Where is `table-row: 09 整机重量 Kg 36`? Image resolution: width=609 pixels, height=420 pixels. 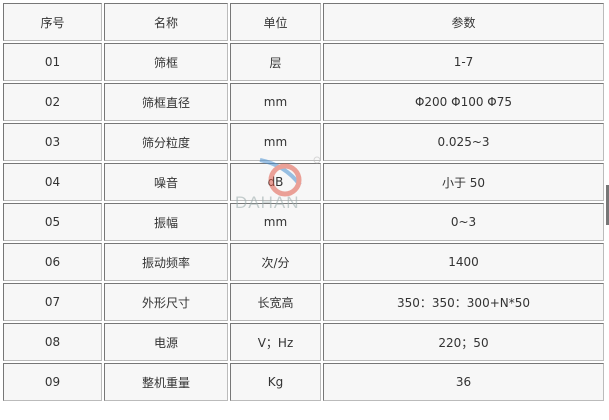 table-row: 09 整机重量 Kg 36 is located at coordinates (303, 382).